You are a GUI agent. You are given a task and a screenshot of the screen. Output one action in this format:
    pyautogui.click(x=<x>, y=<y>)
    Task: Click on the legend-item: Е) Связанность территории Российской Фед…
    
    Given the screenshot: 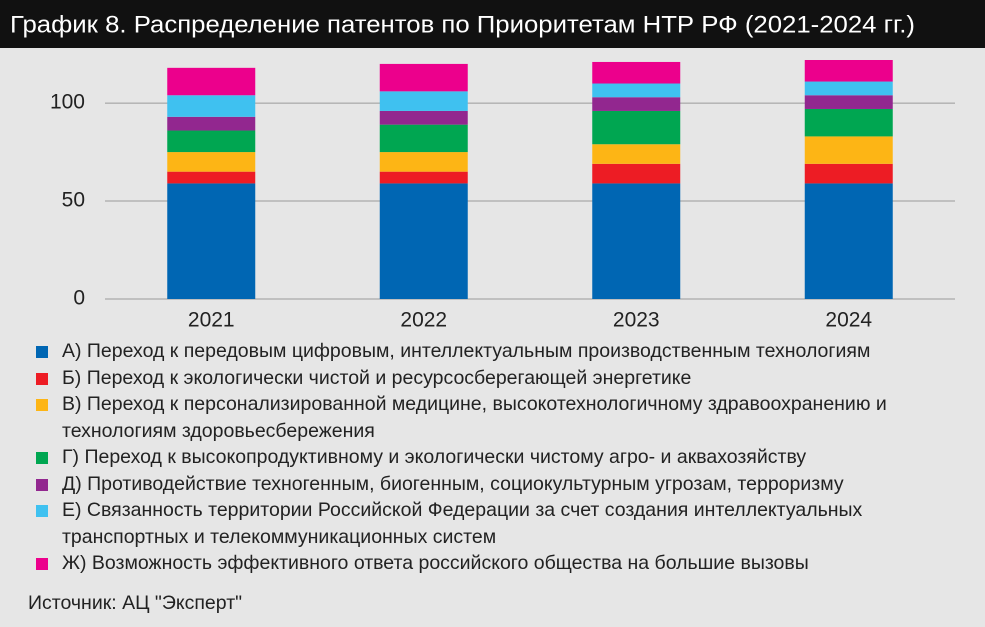 What is the action you would take?
    pyautogui.click(x=503, y=523)
    